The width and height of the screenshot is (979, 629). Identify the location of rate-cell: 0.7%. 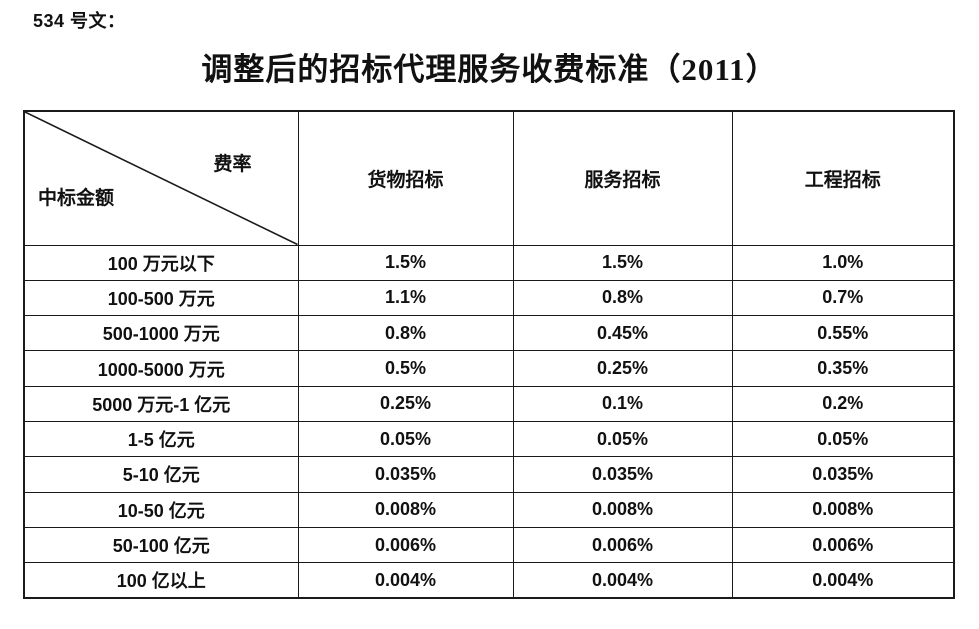
(843, 298).